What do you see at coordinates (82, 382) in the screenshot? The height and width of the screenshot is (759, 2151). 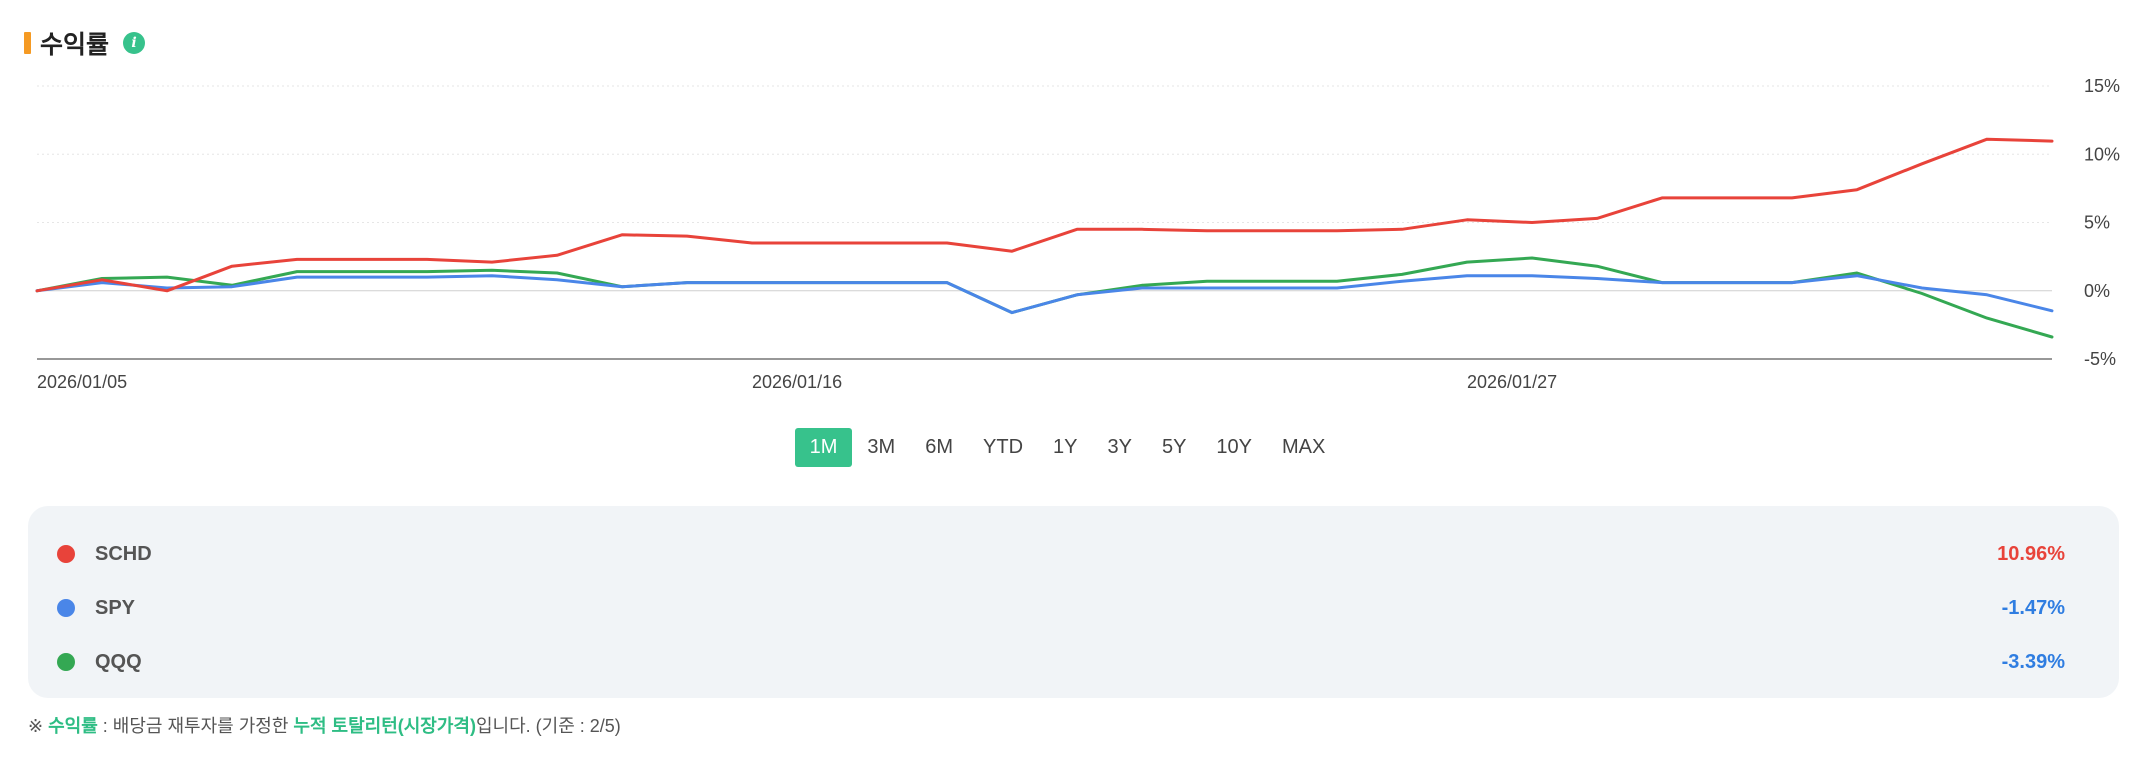 I see `x-tick-label: 2026/01/05` at bounding box center [82, 382].